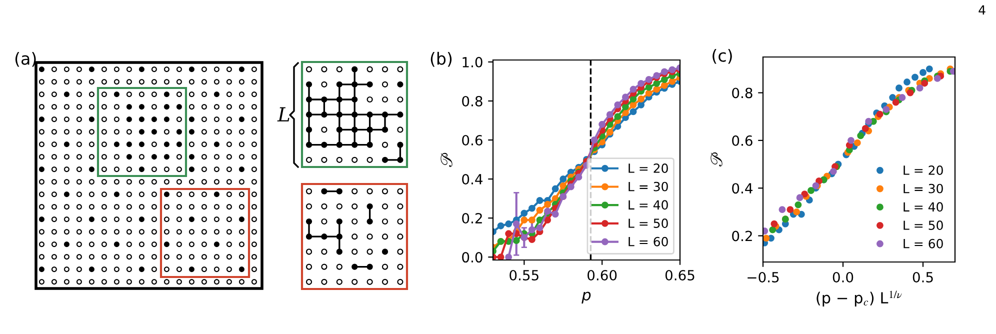 The width and height of the screenshot is (996, 334). Describe the element at coordinates (283, 114) in the screenshot. I see `text: L` at that location.